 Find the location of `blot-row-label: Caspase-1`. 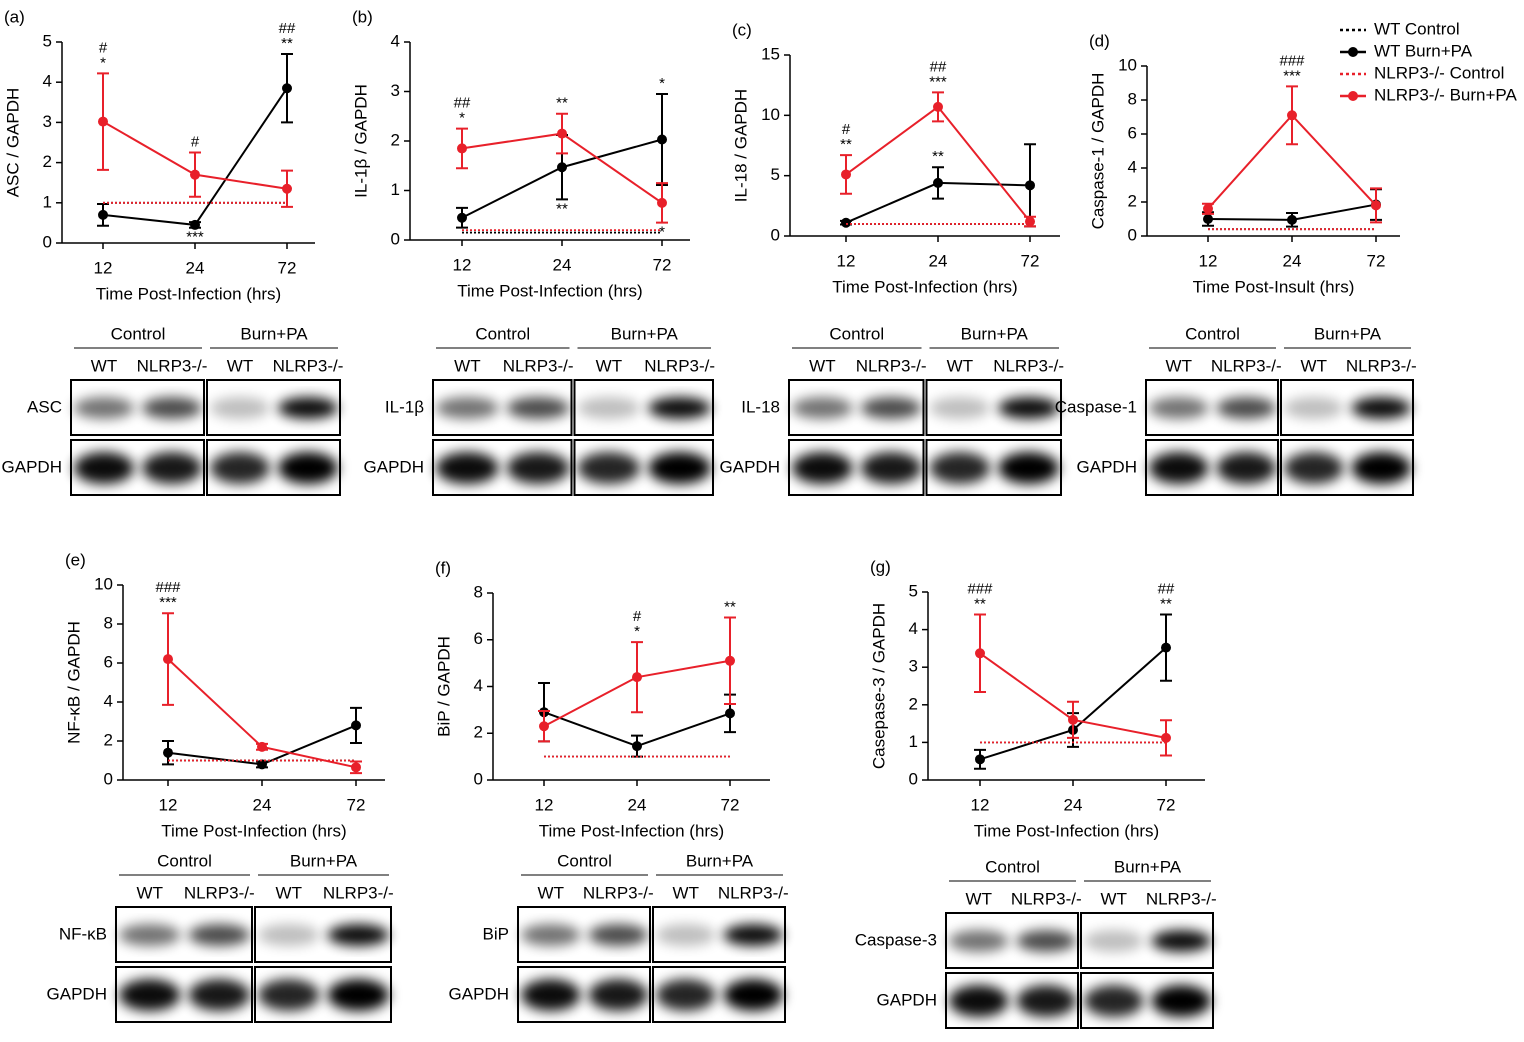

blot-row-label: Caspase-1 is located at coordinates (1096, 406).